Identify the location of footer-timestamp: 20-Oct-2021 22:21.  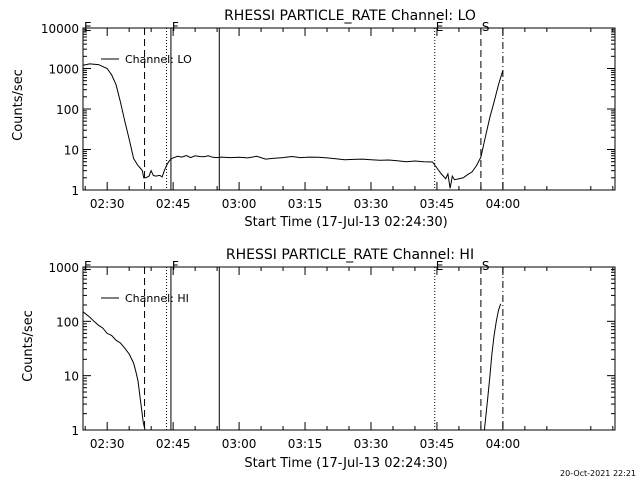
(598, 473).